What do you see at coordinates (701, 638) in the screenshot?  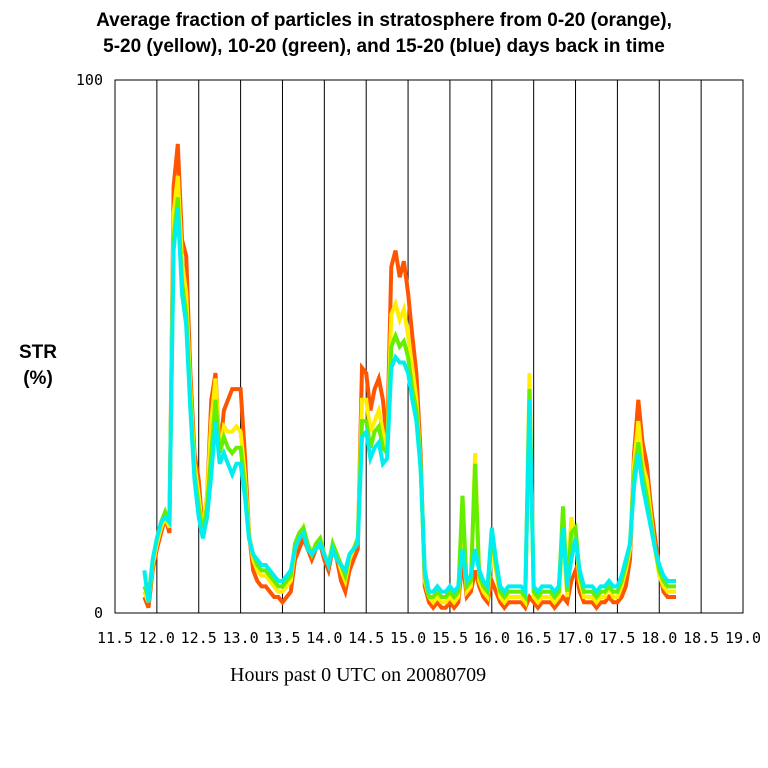 I see `x-tick-label: 18.5` at bounding box center [701, 638].